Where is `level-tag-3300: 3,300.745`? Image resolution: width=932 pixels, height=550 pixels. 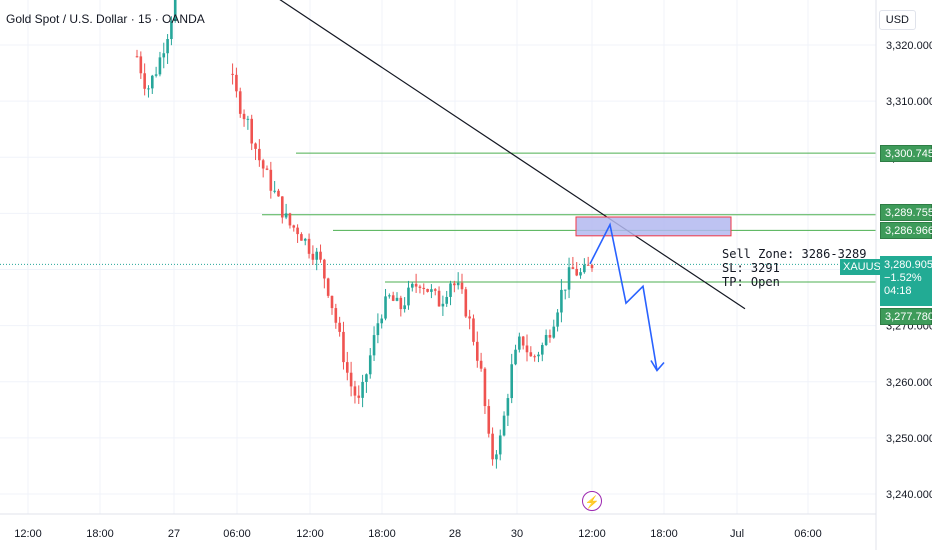
level-tag-3300: 3,300.745 is located at coordinates (906, 153).